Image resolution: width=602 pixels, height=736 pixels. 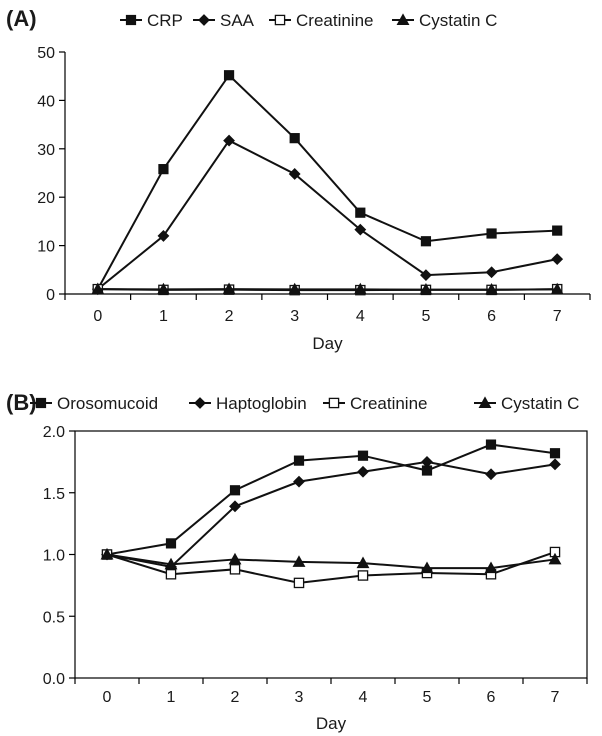 I want to click on y-tick-label: 30, so click(x=46, y=150).